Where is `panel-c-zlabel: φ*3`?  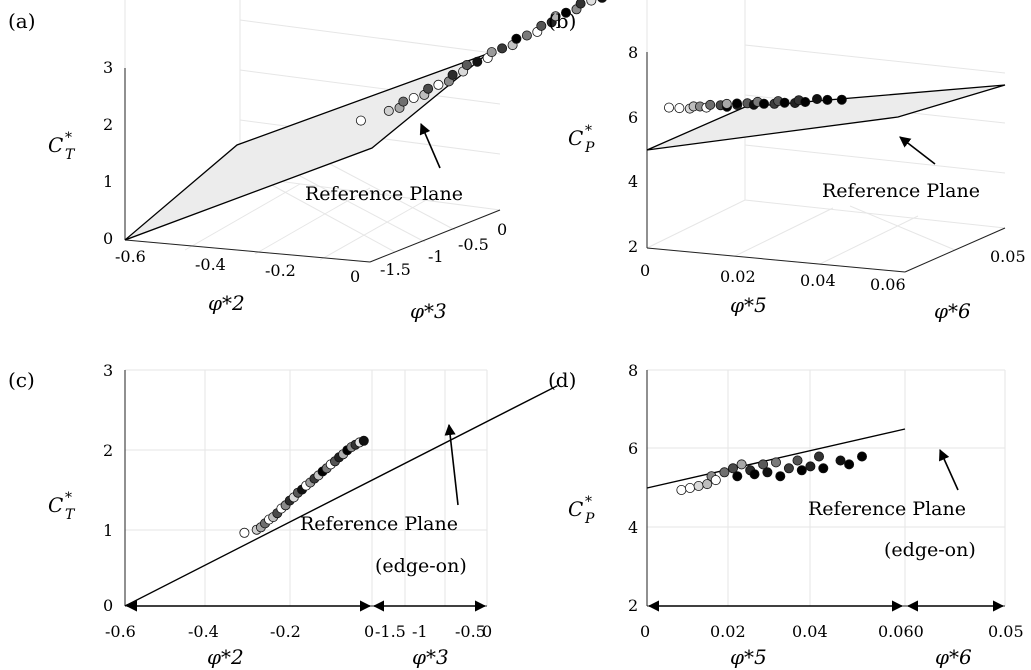
panel-c-zlabel: φ*3 is located at coordinates (430, 657).